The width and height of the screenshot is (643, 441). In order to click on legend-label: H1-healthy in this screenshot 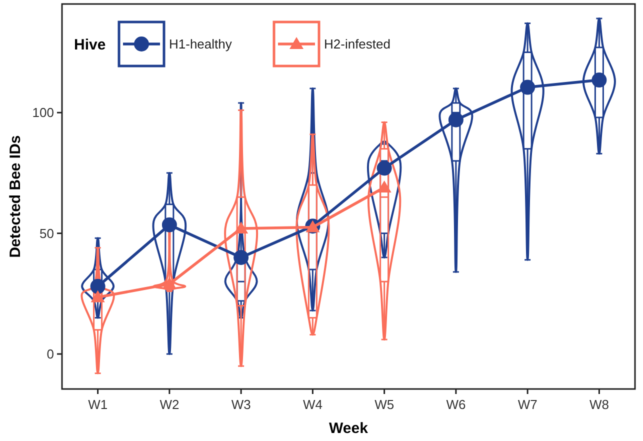, I will do `click(200, 44)`.